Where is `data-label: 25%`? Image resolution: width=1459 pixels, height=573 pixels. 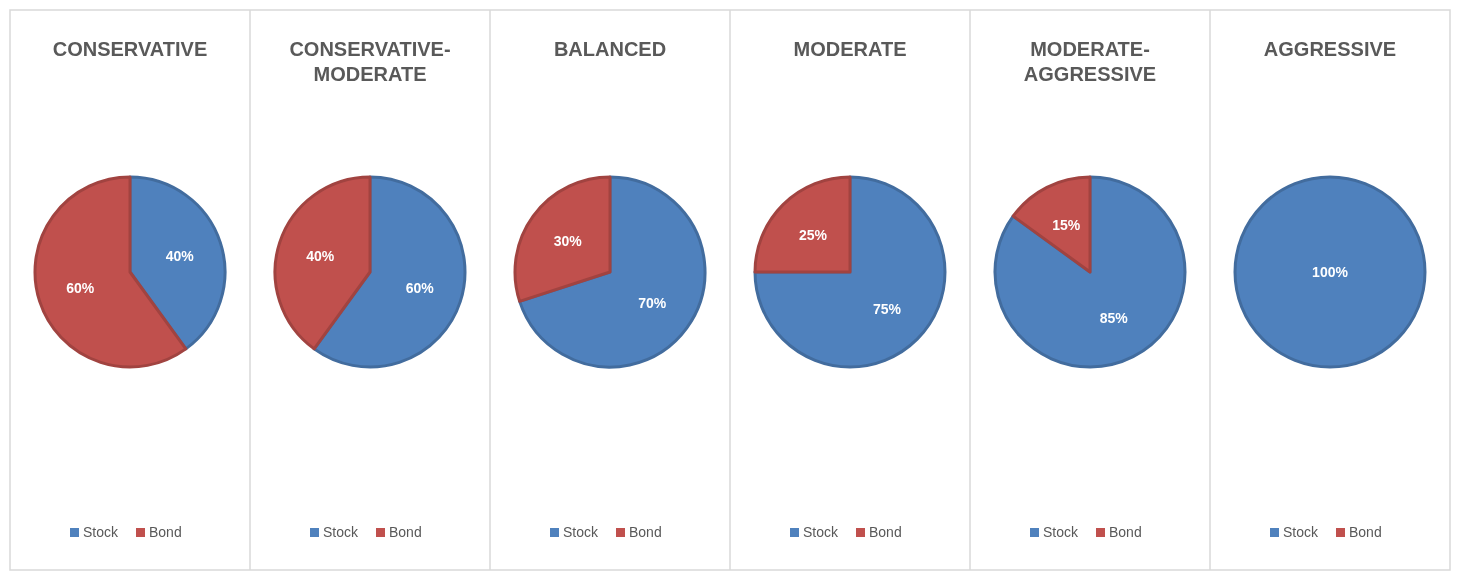 data-label: 25% is located at coordinates (813, 234).